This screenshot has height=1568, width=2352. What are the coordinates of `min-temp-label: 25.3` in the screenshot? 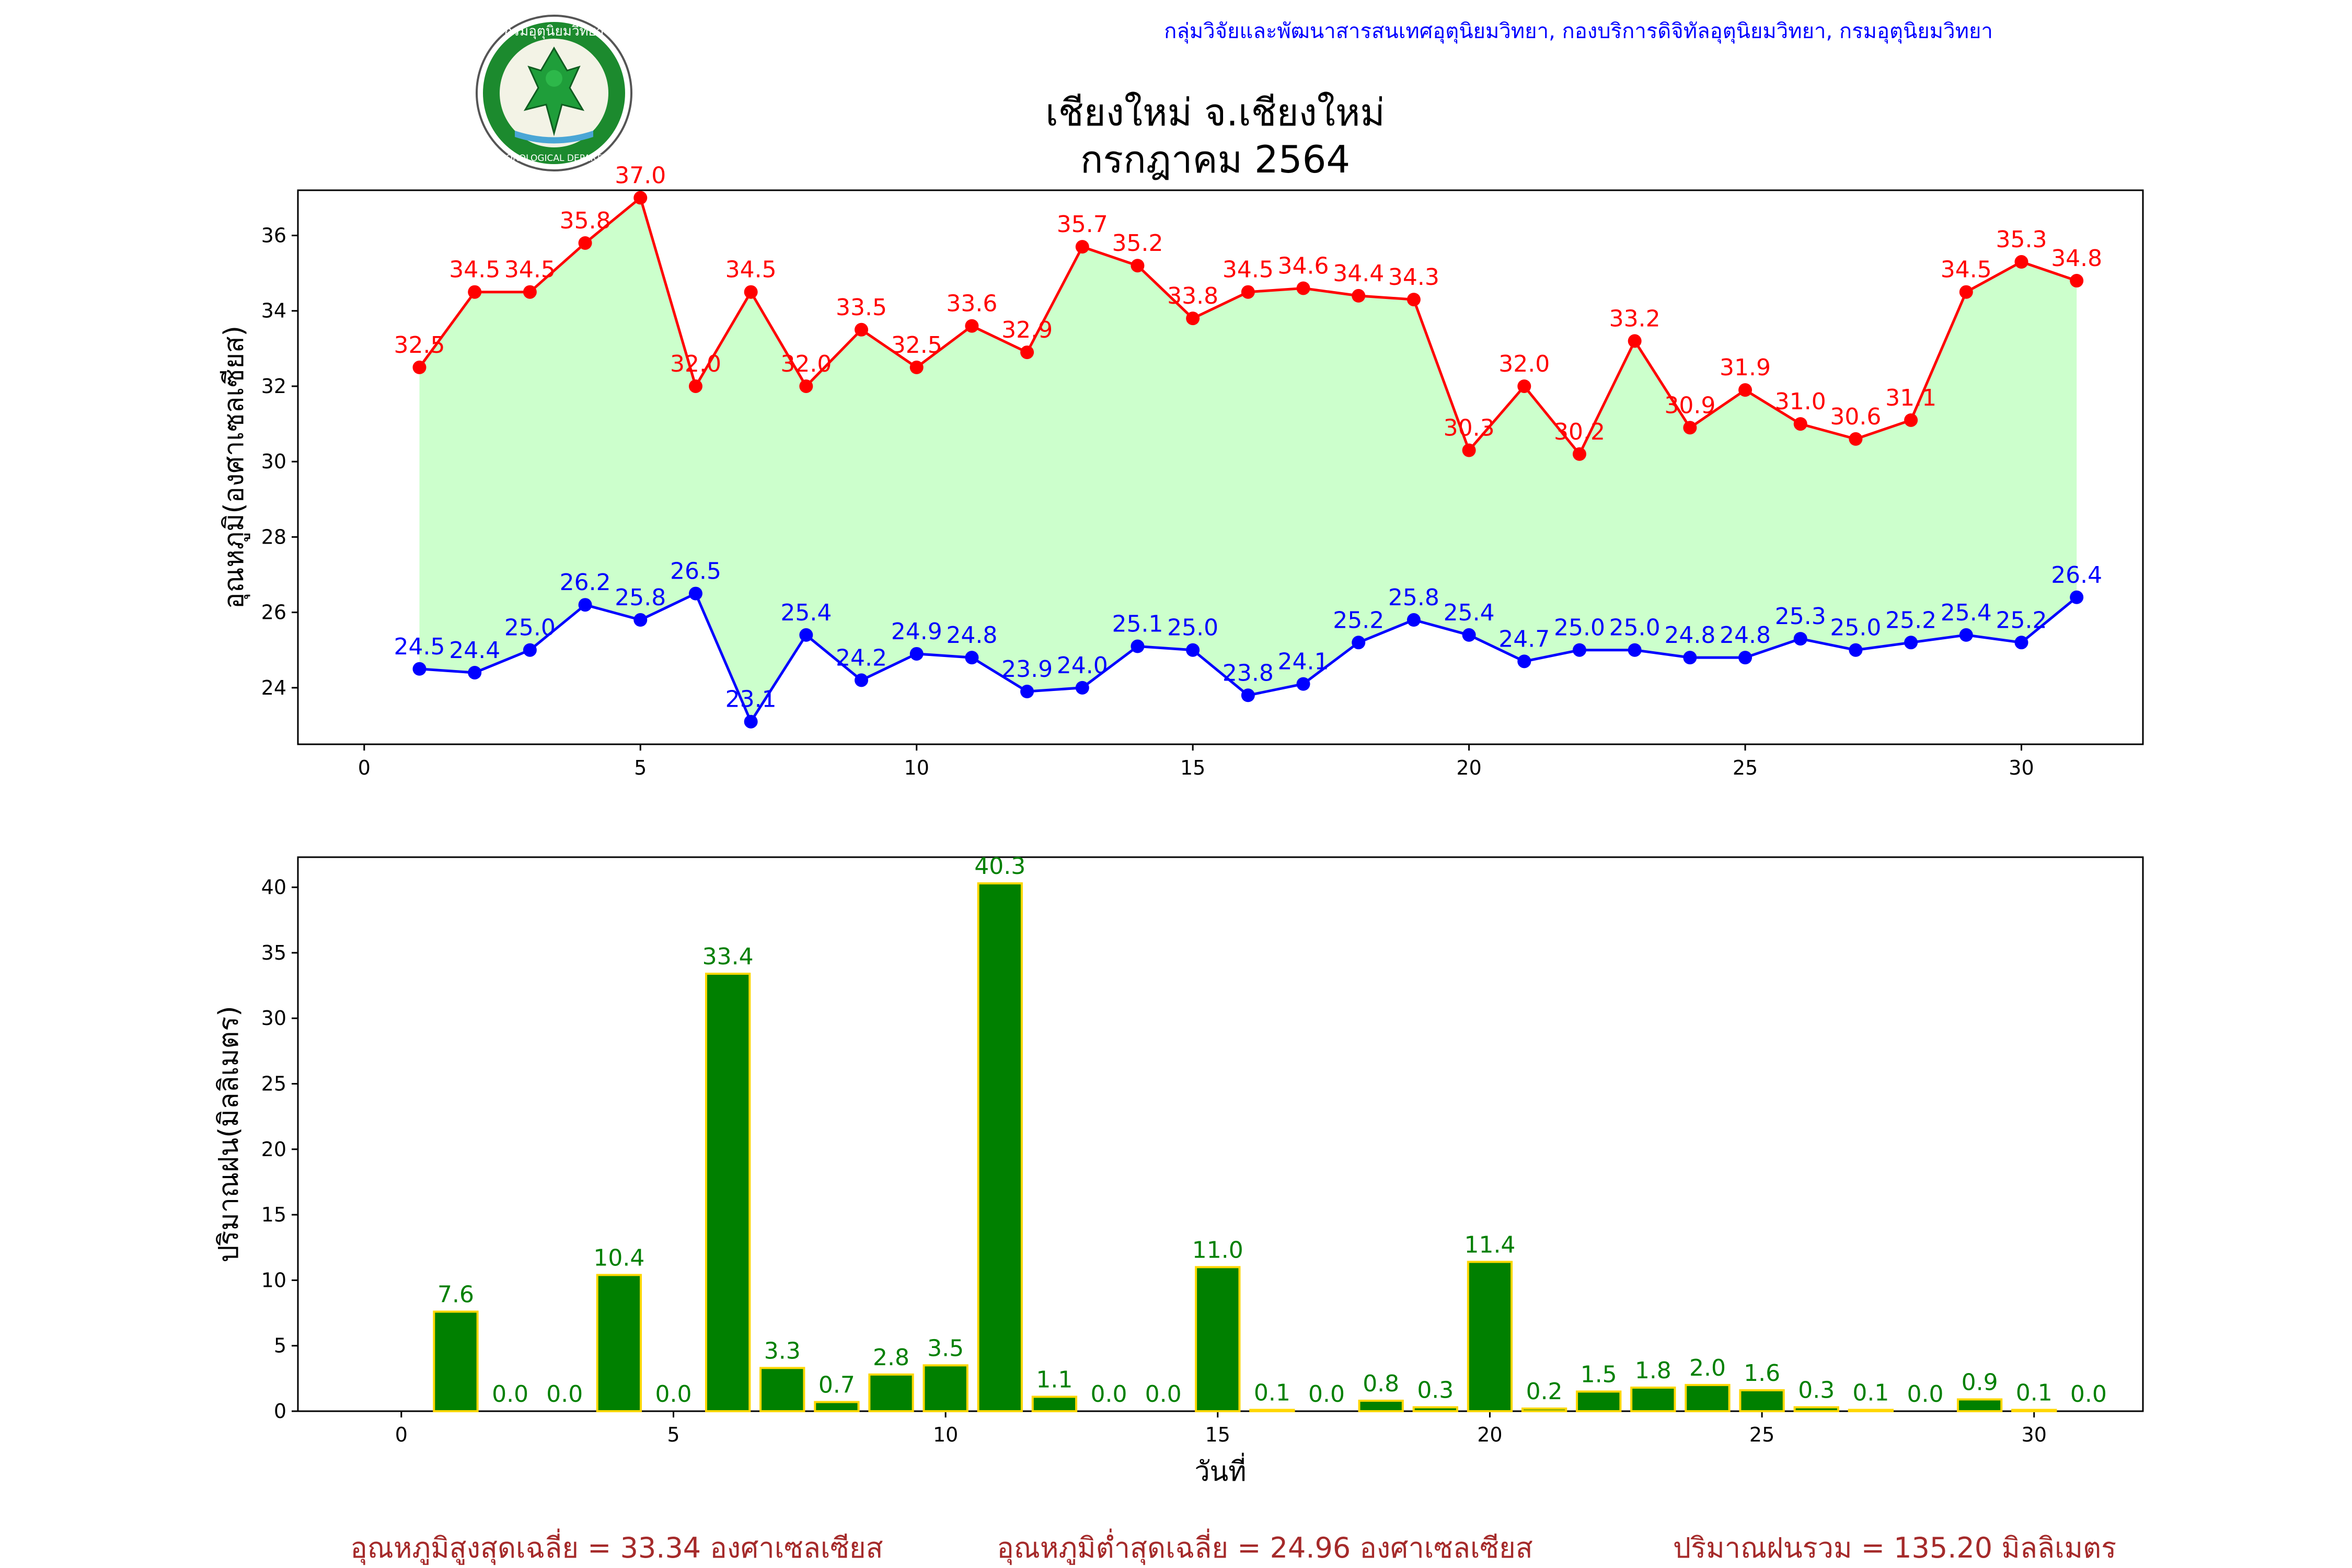 It's located at (1800, 616).